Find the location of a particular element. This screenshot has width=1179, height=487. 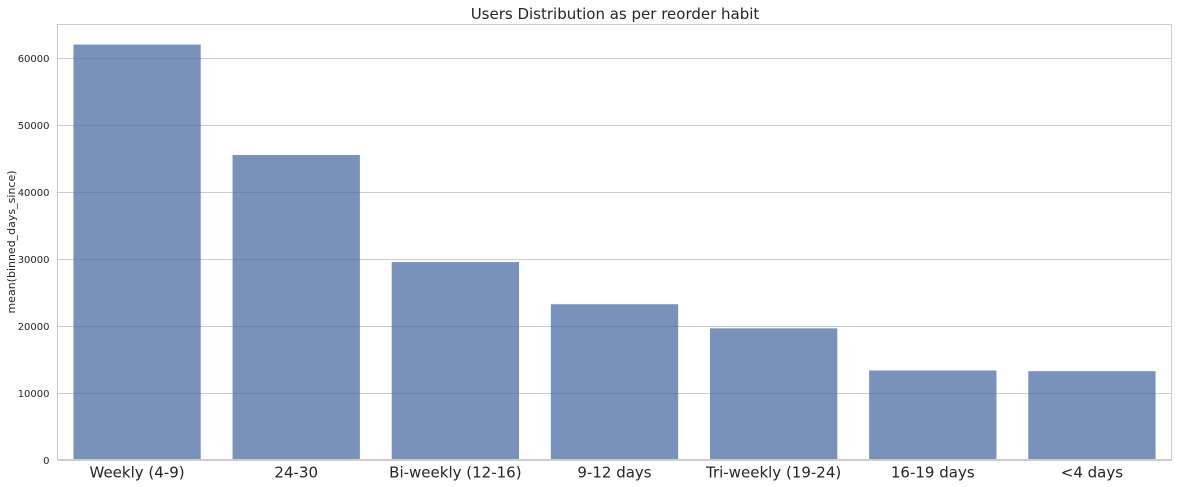

y-tick-label: 10000 is located at coordinates (34, 394).